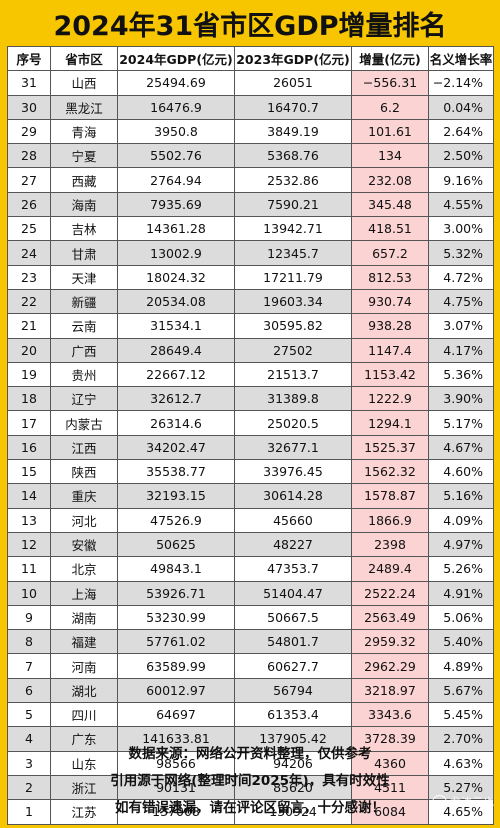 The width and height of the screenshot is (500, 828). Describe the element at coordinates (390, 277) in the screenshot. I see `cell-increase: 812.53` at that location.